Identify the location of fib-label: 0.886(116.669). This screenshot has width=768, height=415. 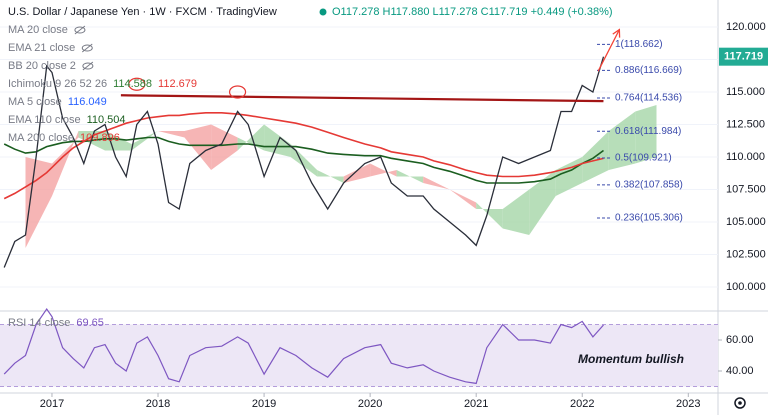
(648, 70).